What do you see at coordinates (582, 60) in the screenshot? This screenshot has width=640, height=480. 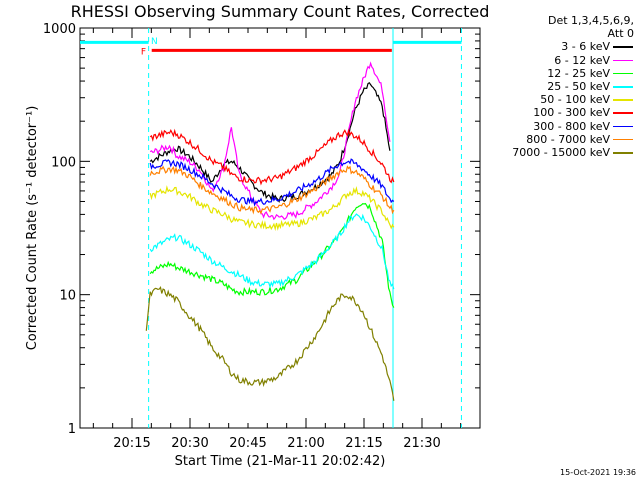 I see `legend-label: 6 - 12 keV` at bounding box center [582, 60].